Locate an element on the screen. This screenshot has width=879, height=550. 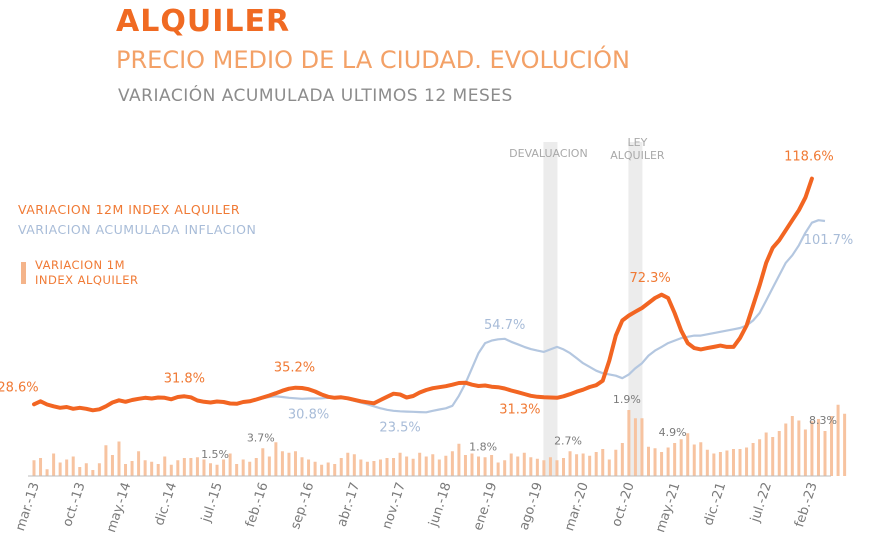
x-tick-label: oct.-20 is located at coordinates (623, 505).